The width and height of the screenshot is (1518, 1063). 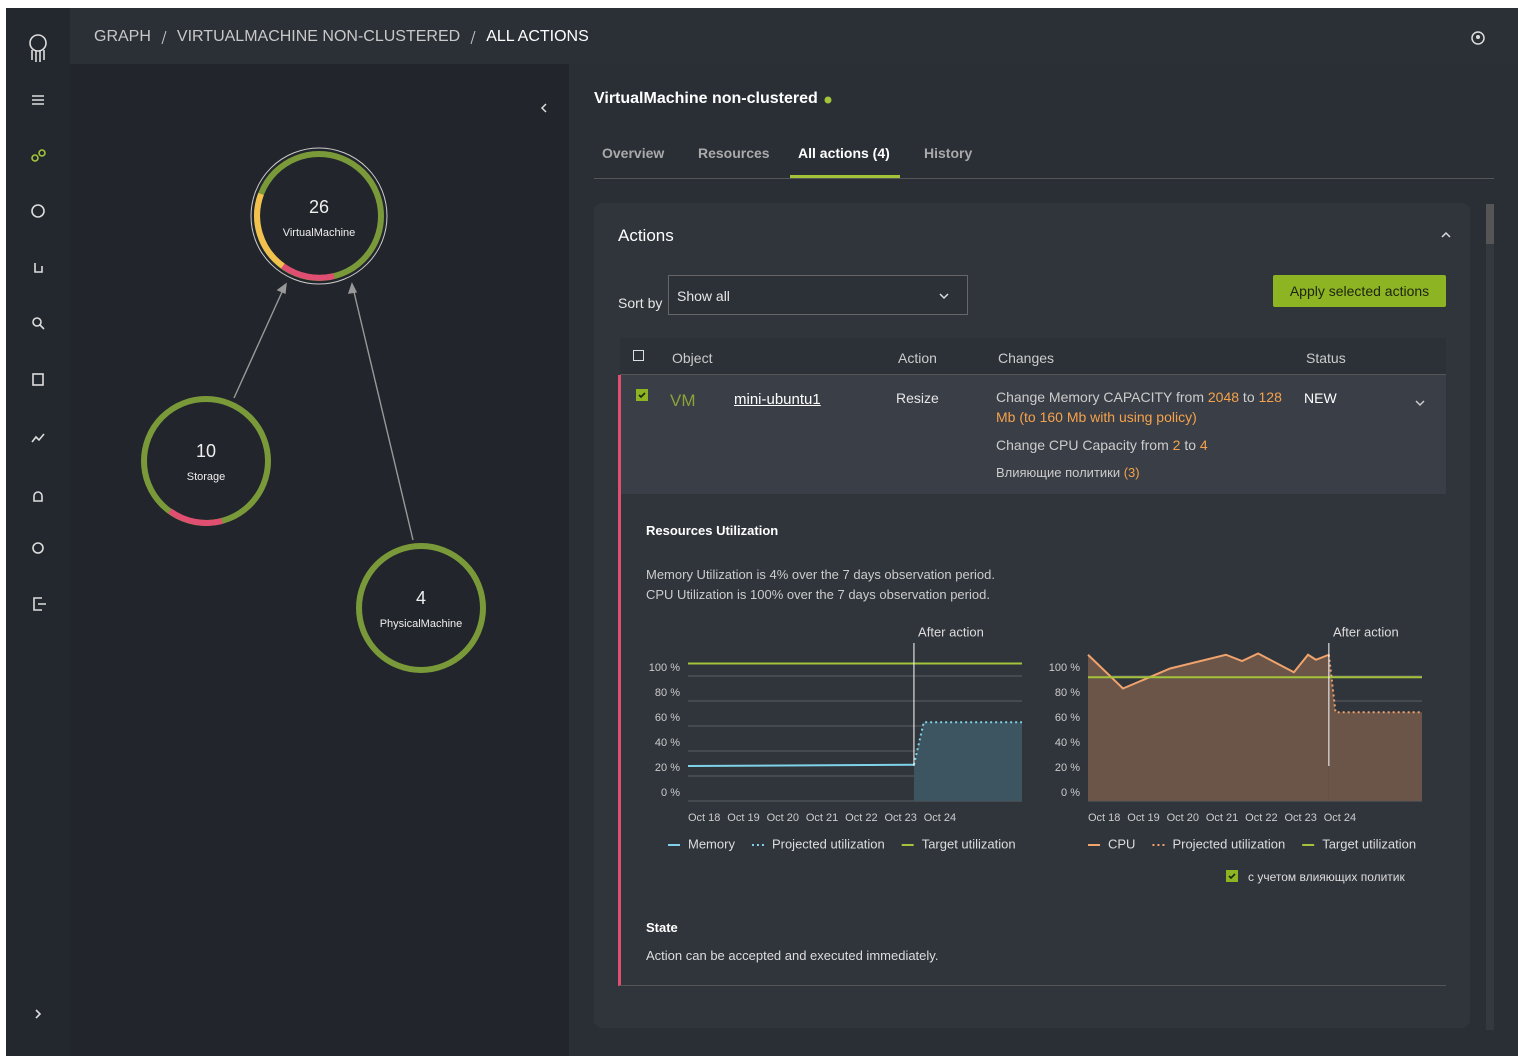 What do you see at coordinates (734, 153) in the screenshot?
I see `tab: Resources` at bounding box center [734, 153].